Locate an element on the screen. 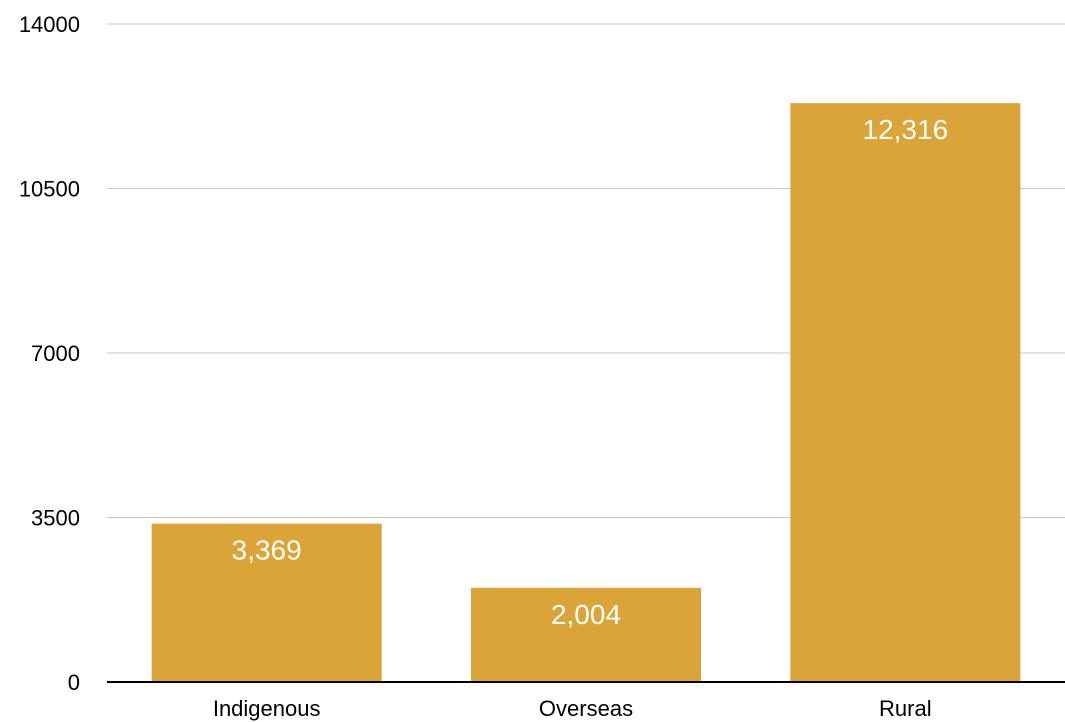 Image resolution: width=1065 pixels, height=722 pixels. y-tick-label: 10500 is located at coordinates (49, 189).